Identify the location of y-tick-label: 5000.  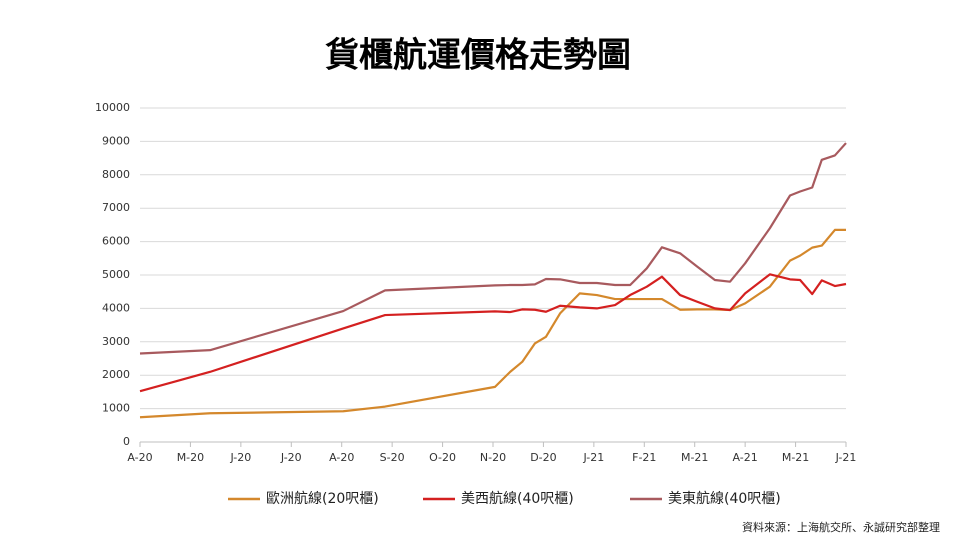
(116, 274).